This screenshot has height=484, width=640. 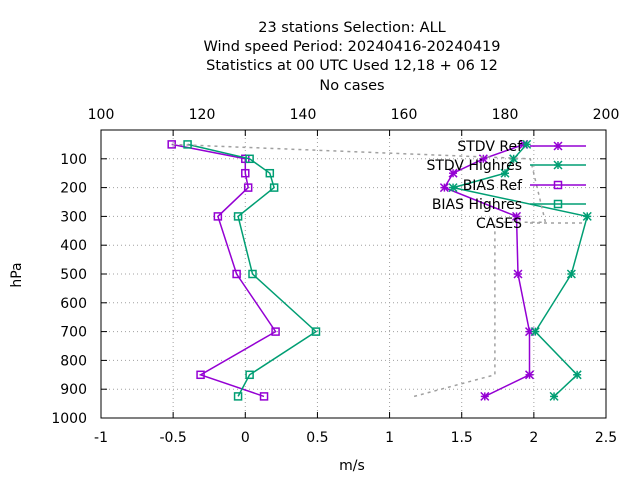 What do you see at coordinates (493, 186) in the screenshot?
I see `legend-label: BIAS Ref` at bounding box center [493, 186].